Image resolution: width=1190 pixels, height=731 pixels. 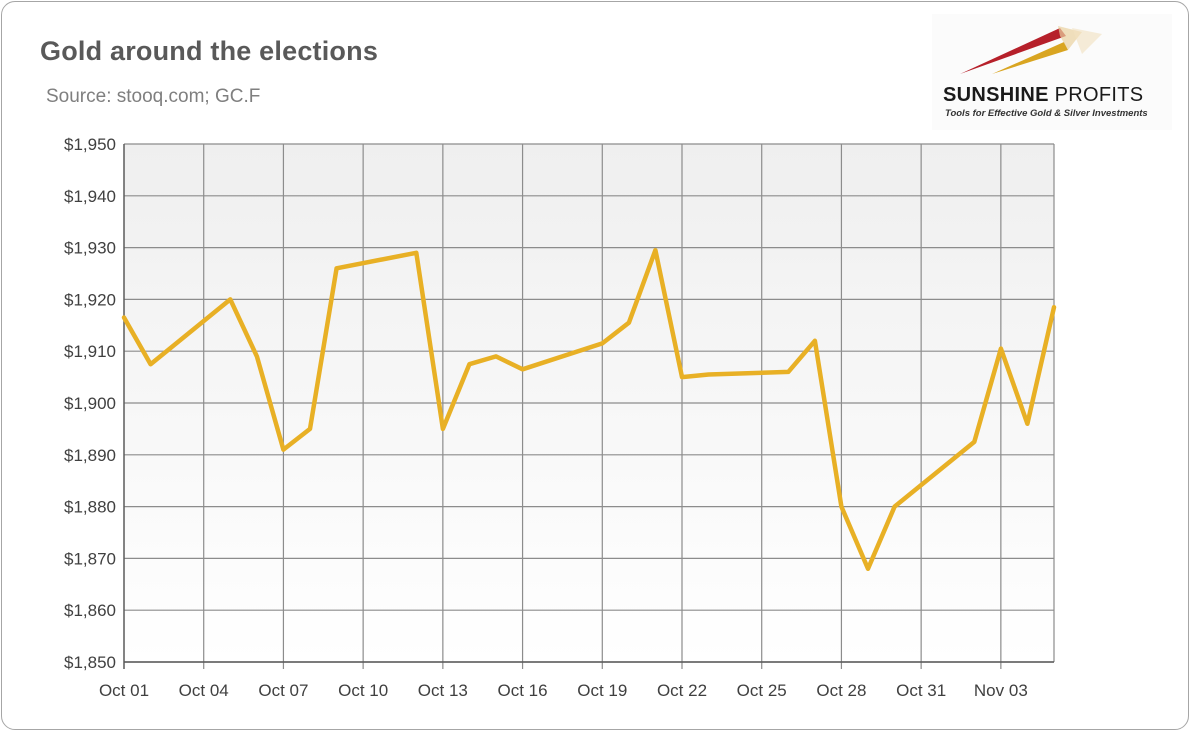 What do you see at coordinates (682, 690) in the screenshot?
I see `x-tick-label: Oct 22` at bounding box center [682, 690].